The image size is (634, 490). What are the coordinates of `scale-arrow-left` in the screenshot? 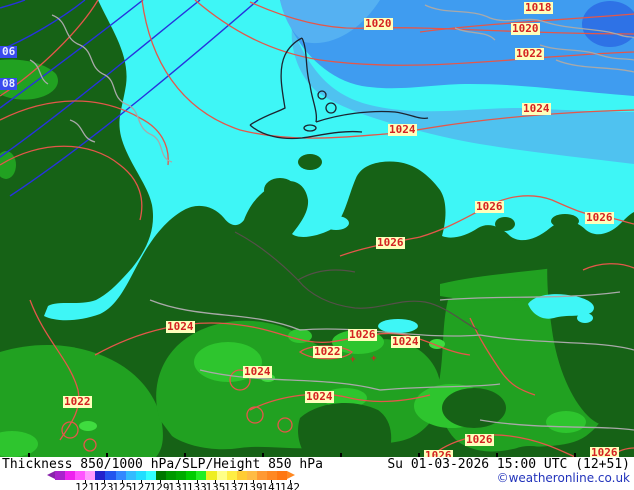 It's located at (51, 475).